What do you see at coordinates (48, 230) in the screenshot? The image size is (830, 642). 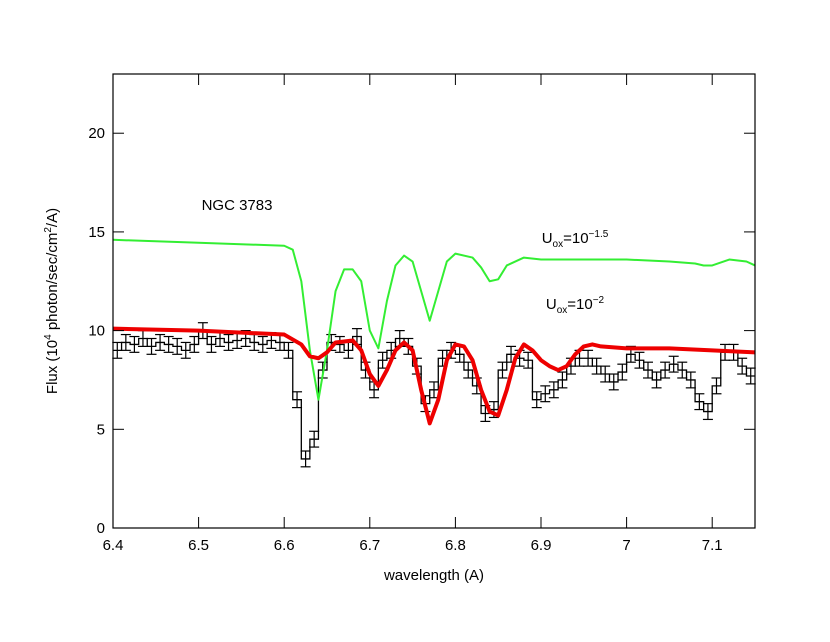 I see `y-axis-label-part: 2` at bounding box center [48, 230].